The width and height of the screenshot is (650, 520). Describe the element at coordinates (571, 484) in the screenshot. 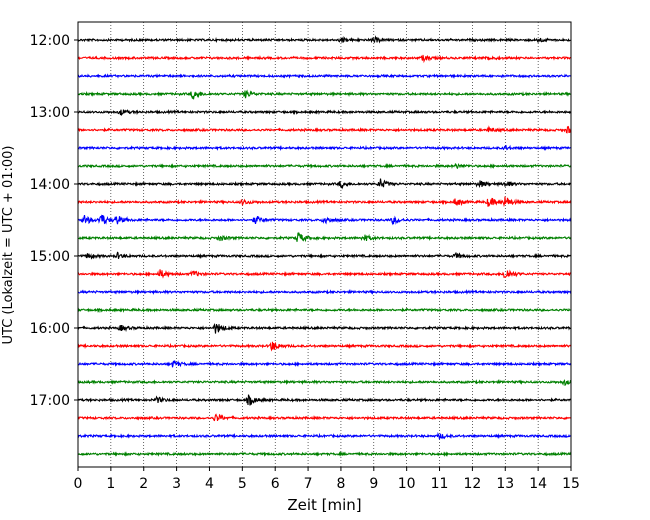

I see `x-tick-label: 15` at that location.